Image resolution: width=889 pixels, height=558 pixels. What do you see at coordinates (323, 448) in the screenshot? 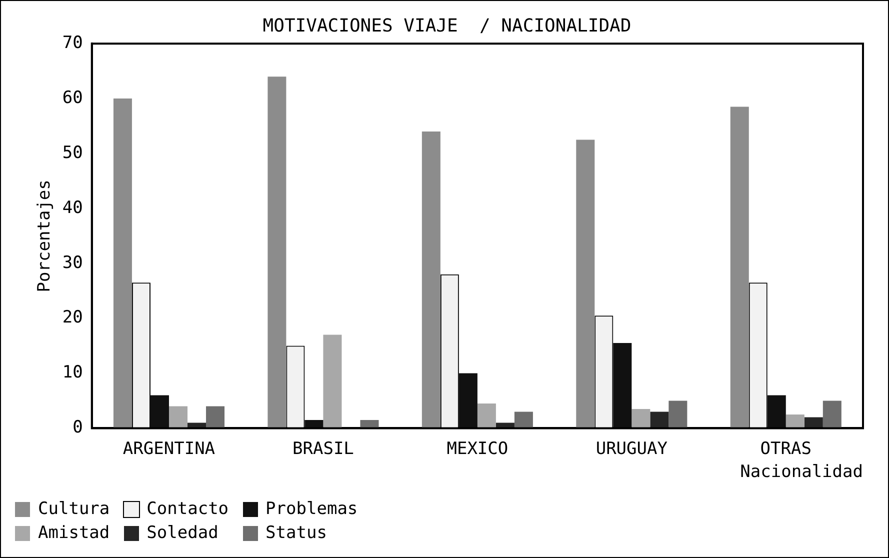
I see `x-tick-label: BRASIL` at bounding box center [323, 448].